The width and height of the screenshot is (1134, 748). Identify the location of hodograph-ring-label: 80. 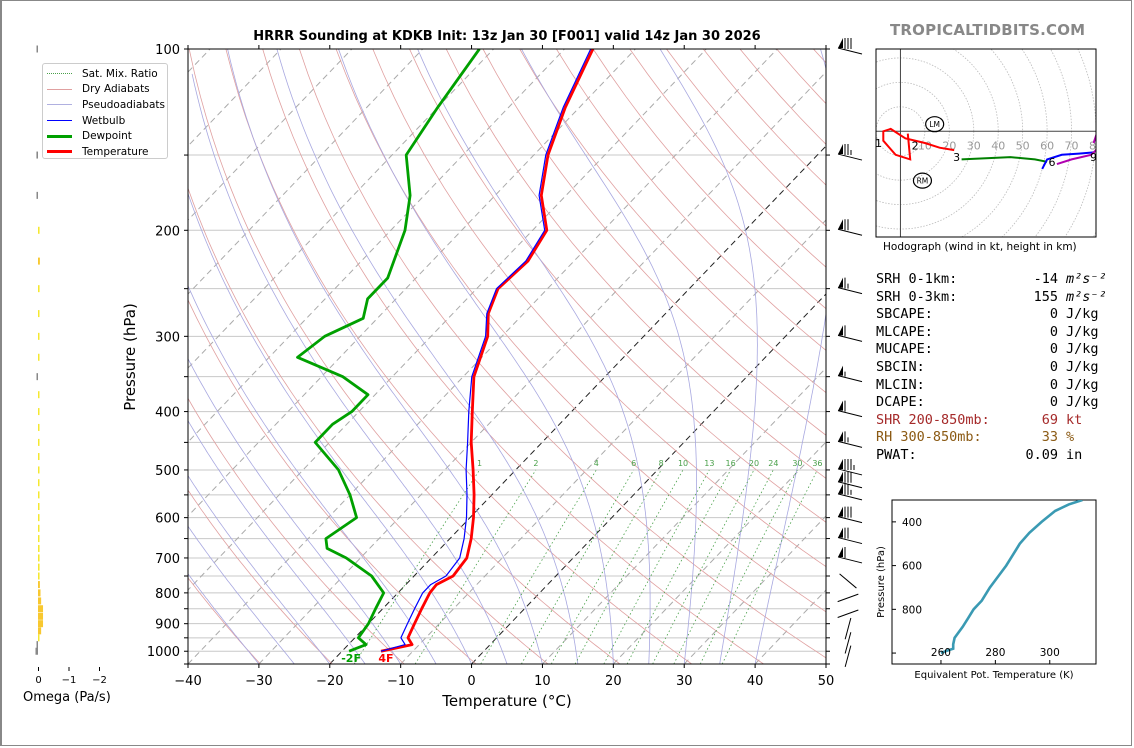
(1096, 145).